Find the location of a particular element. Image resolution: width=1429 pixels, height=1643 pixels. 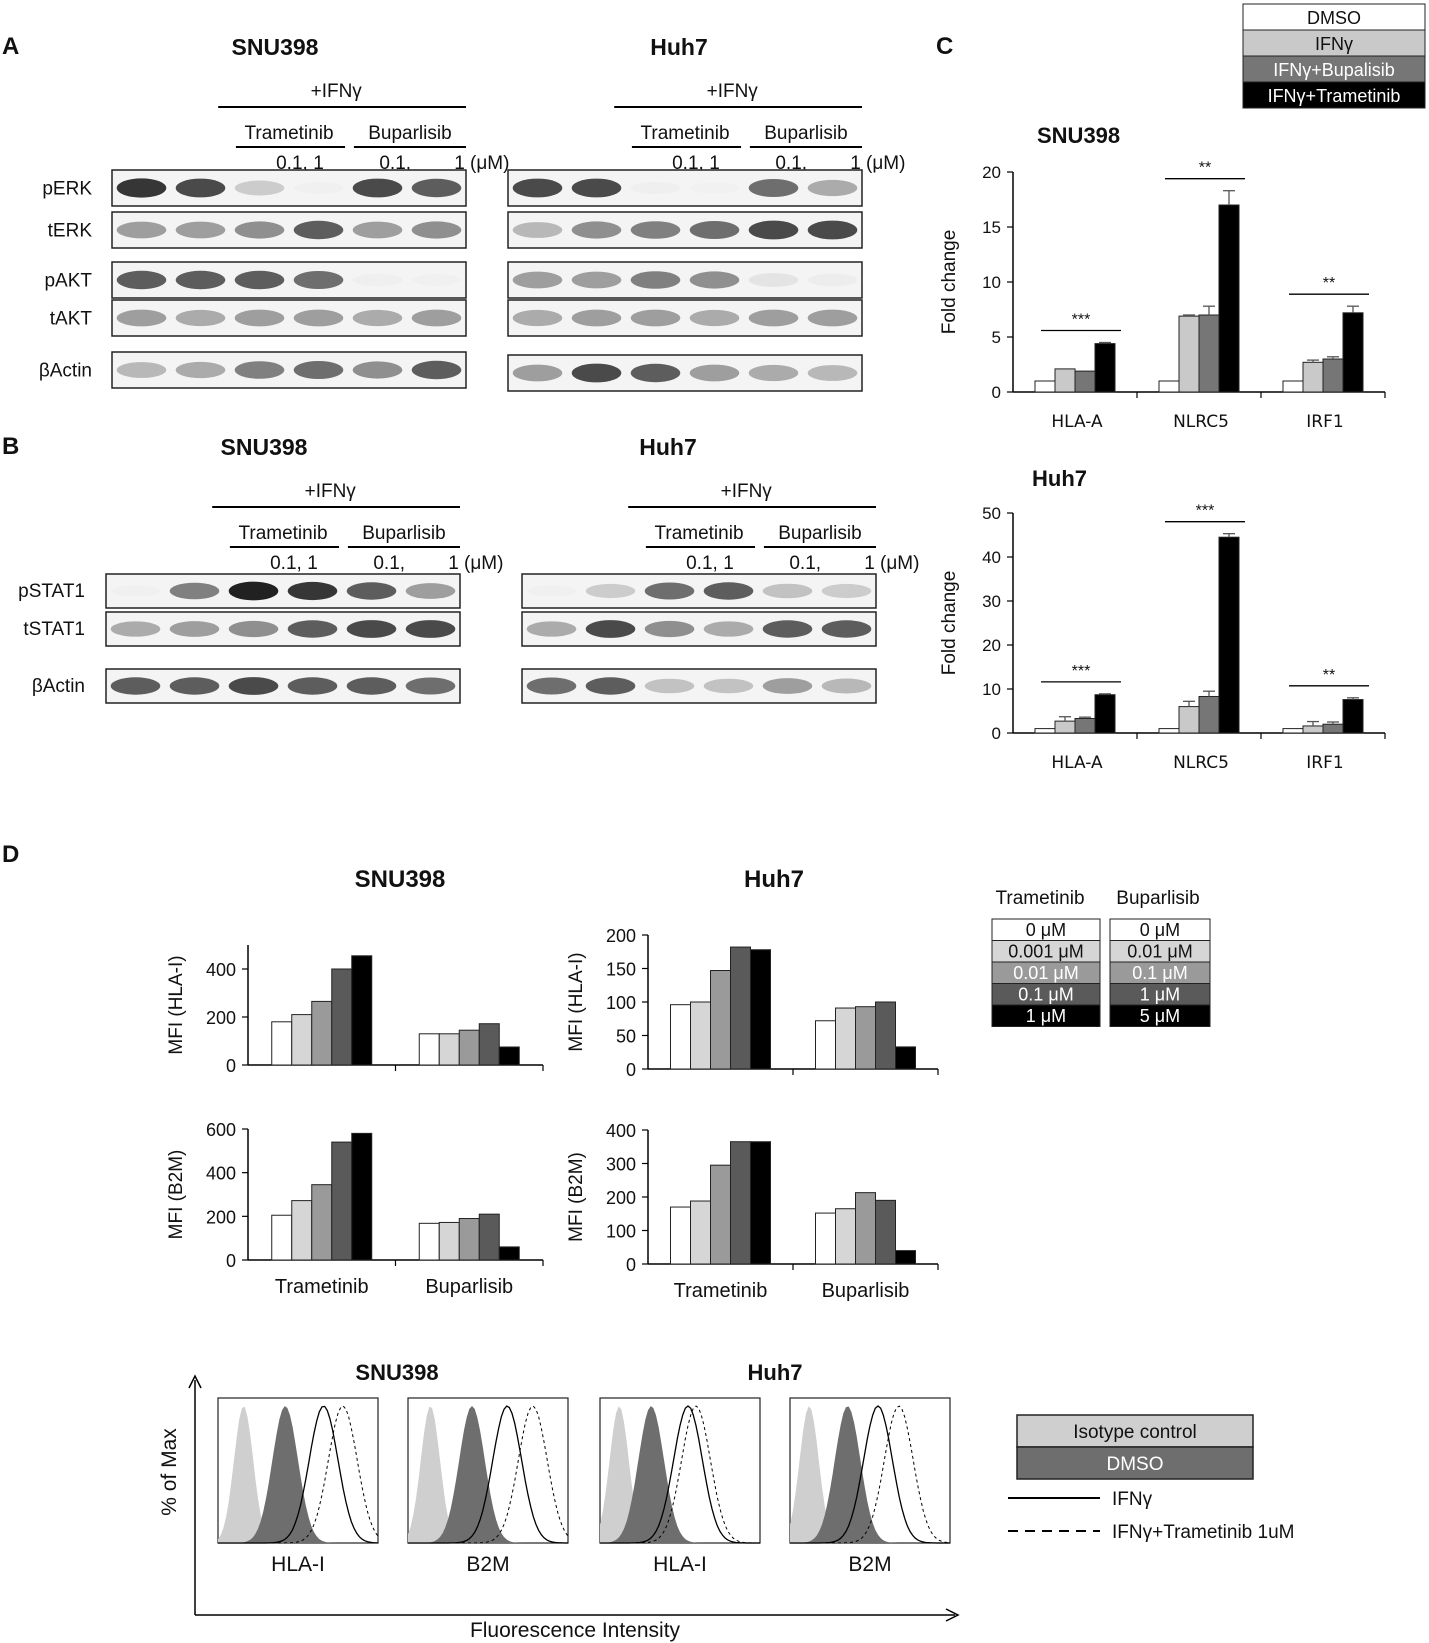

y-tick-label: 10 is located at coordinates (991, 689).